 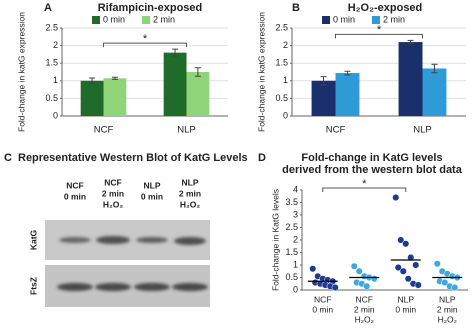 What do you see at coordinates (296, 8) in the screenshot?
I see `panel-letter: B` at bounding box center [296, 8].